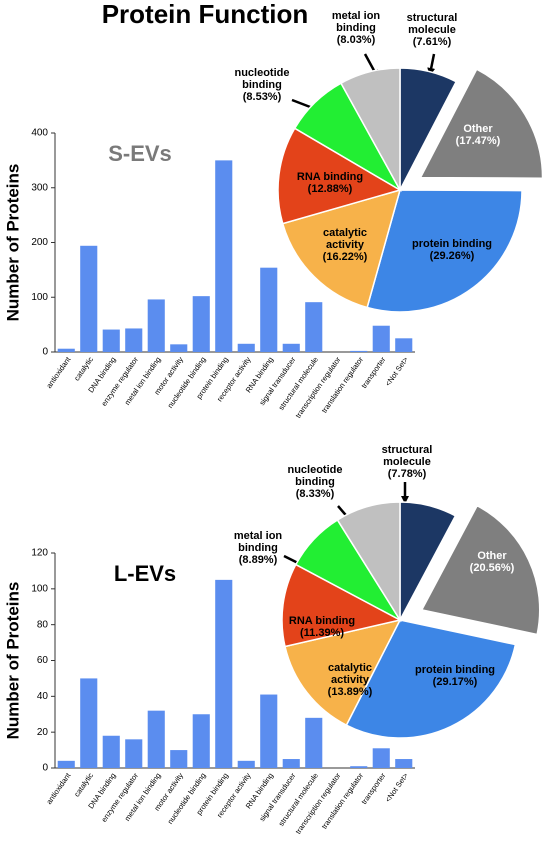 This screenshot has height=850, width=545. What do you see at coordinates (431, 64) in the screenshot?
I see `arrow` at bounding box center [431, 64].